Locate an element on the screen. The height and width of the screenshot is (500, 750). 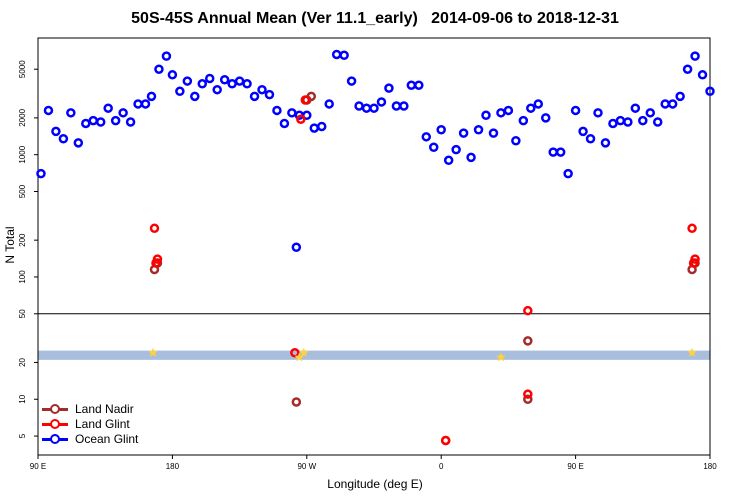
legend: Land Nadir Land Glint Ocean Glint is located at coordinates (90, 423).